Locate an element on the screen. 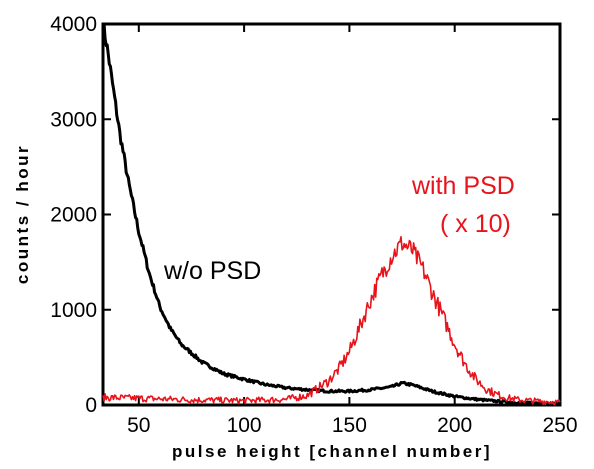  y-tick-labels: 0 1000 2000 3000 4000 is located at coordinates (73, 215).